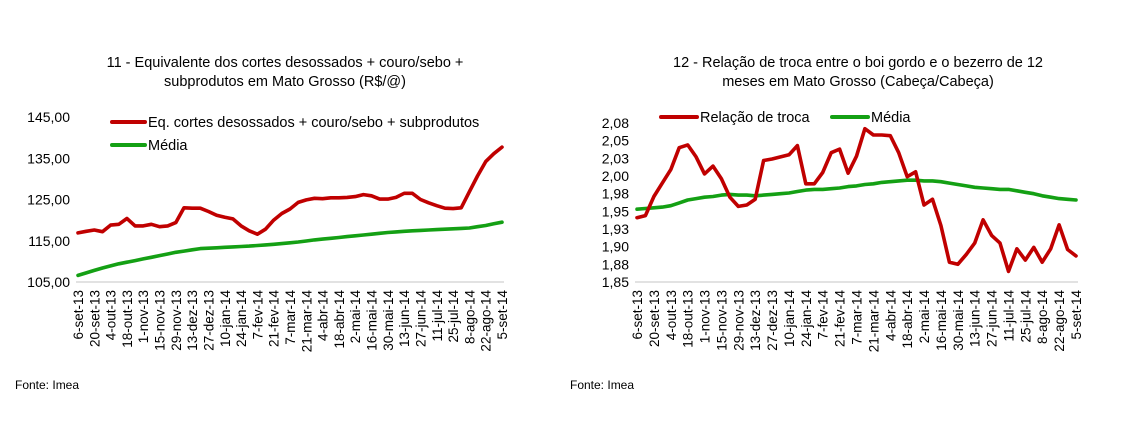 Image resolution: width=1136 pixels, height=422 pixels. I want to click on y-tick-label: 115,00, so click(49, 241).